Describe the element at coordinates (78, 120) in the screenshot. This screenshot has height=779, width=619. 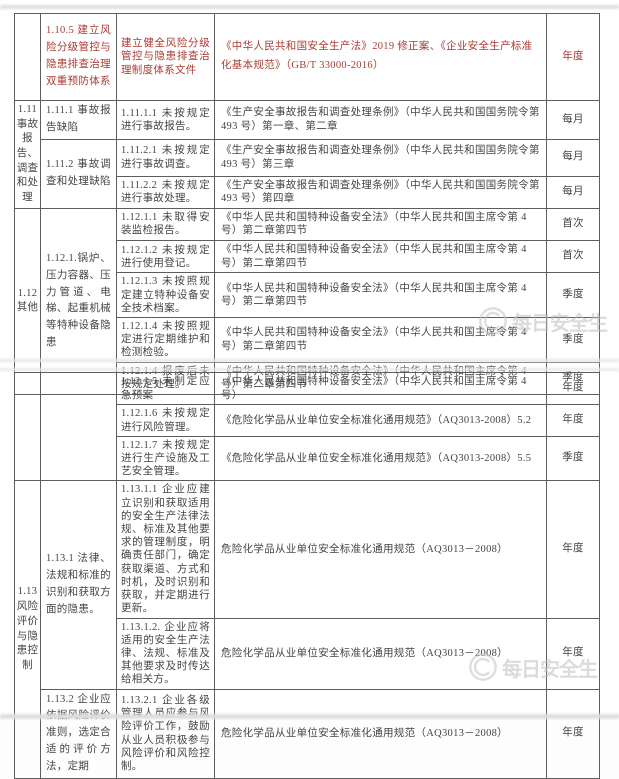
I see `cell-subitem: 1.11.1 事故报告缺陷` at that location.